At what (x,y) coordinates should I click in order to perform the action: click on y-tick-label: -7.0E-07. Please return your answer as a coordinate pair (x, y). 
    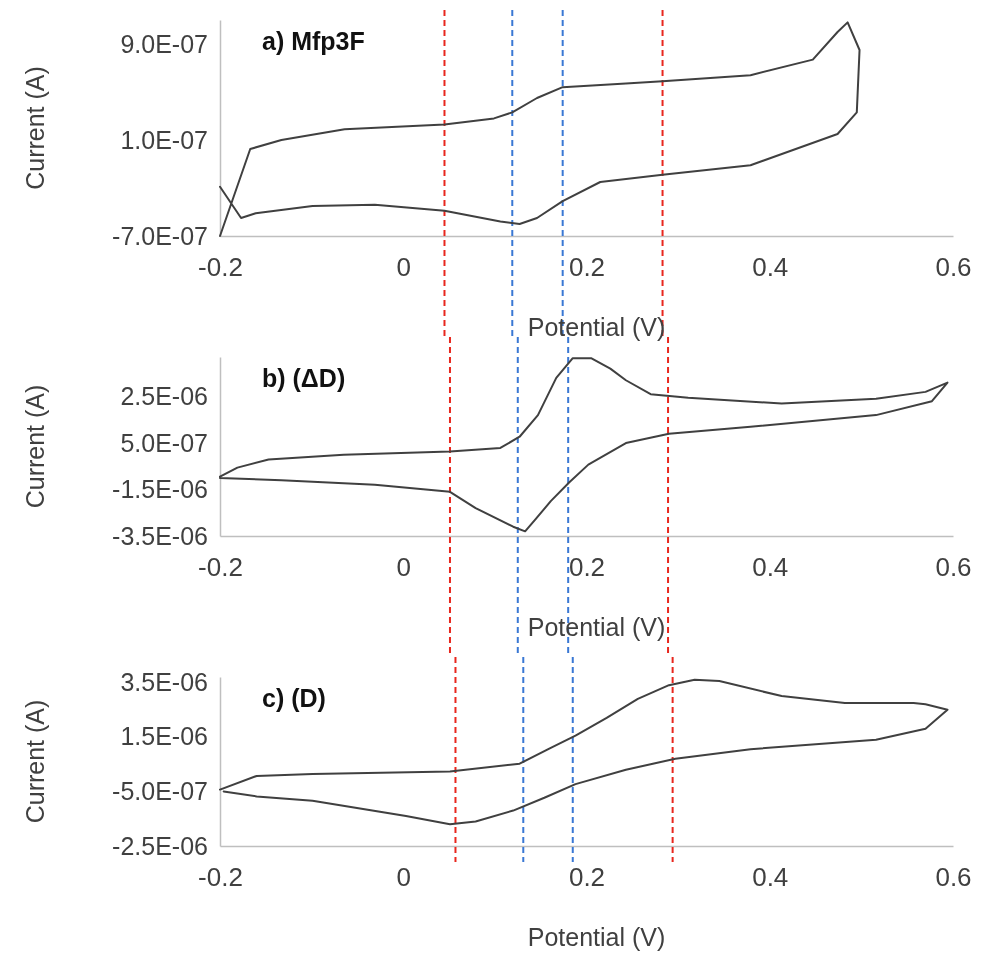
    Looking at the image, I should click on (160, 235).